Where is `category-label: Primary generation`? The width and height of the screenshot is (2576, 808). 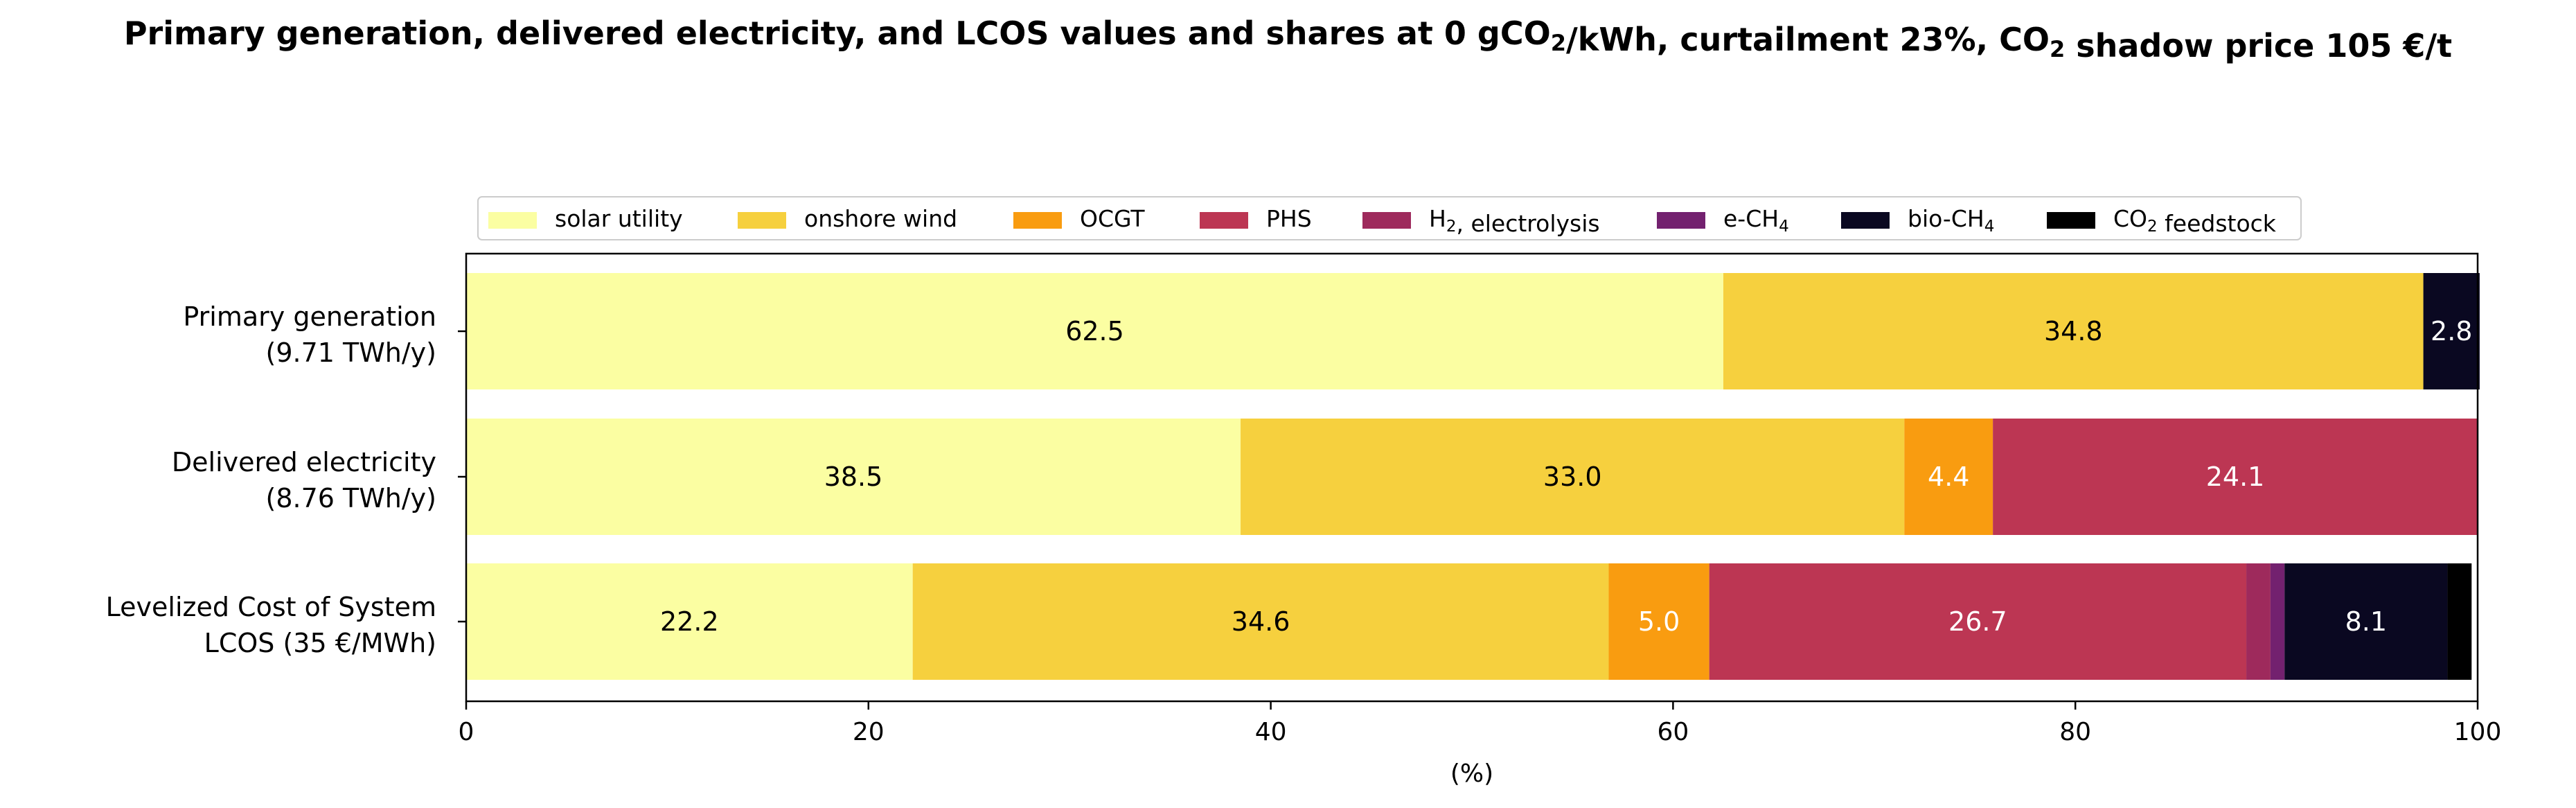 category-label: Primary generation is located at coordinates (309, 316).